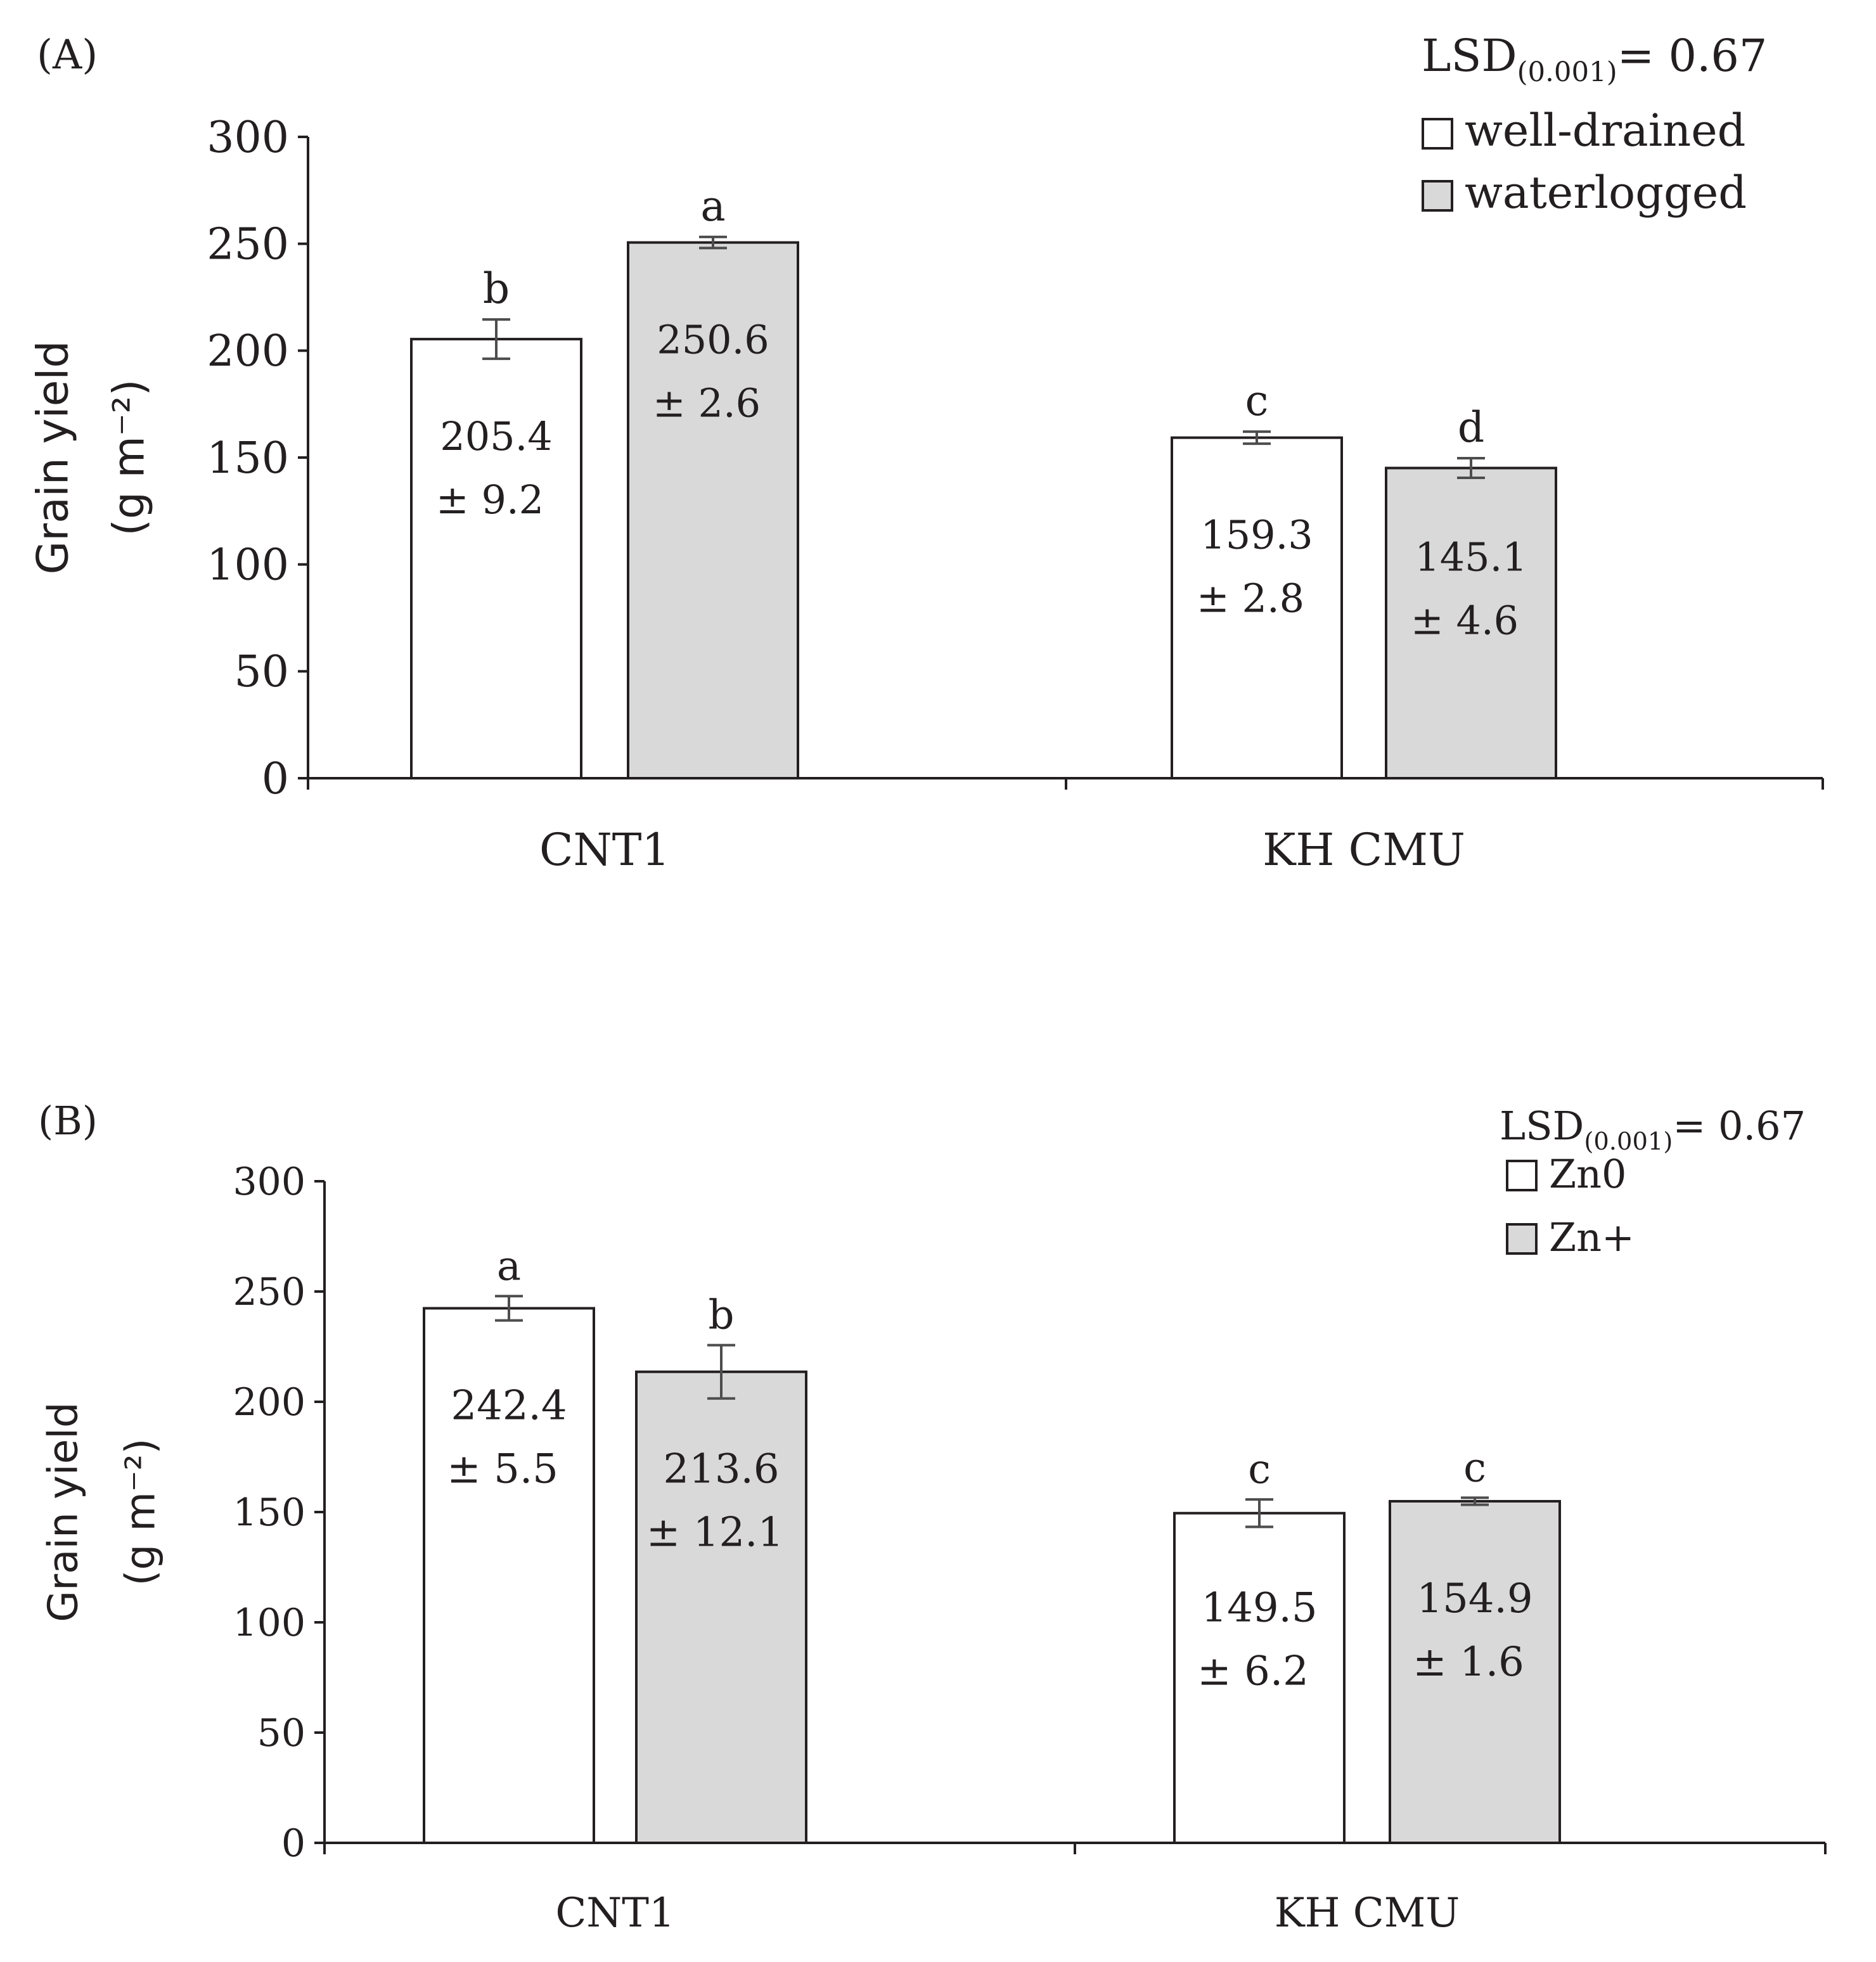 This screenshot has width=1876, height=1962. What do you see at coordinates (1587, 1174) in the screenshot?
I see `legend-label: Zn0` at bounding box center [1587, 1174].